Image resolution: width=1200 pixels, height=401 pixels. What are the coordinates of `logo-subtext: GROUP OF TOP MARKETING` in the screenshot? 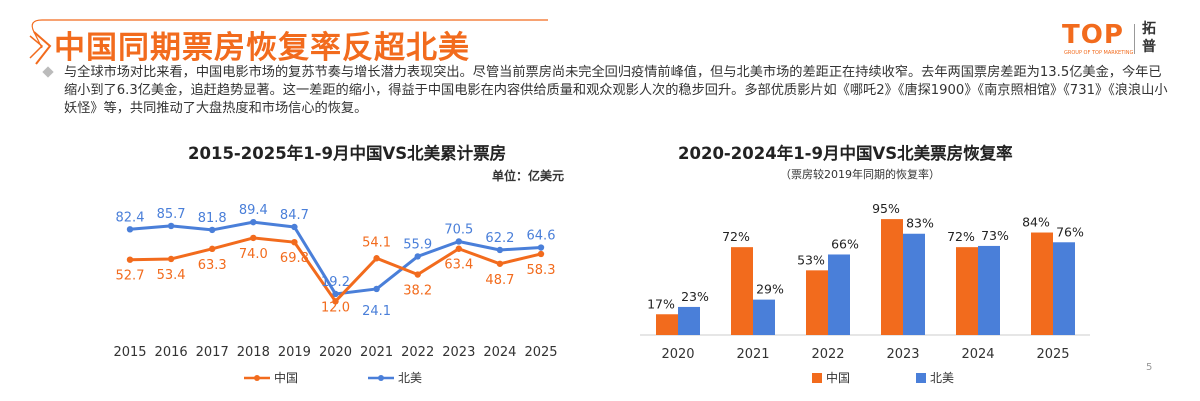 It's located at (1099, 53).